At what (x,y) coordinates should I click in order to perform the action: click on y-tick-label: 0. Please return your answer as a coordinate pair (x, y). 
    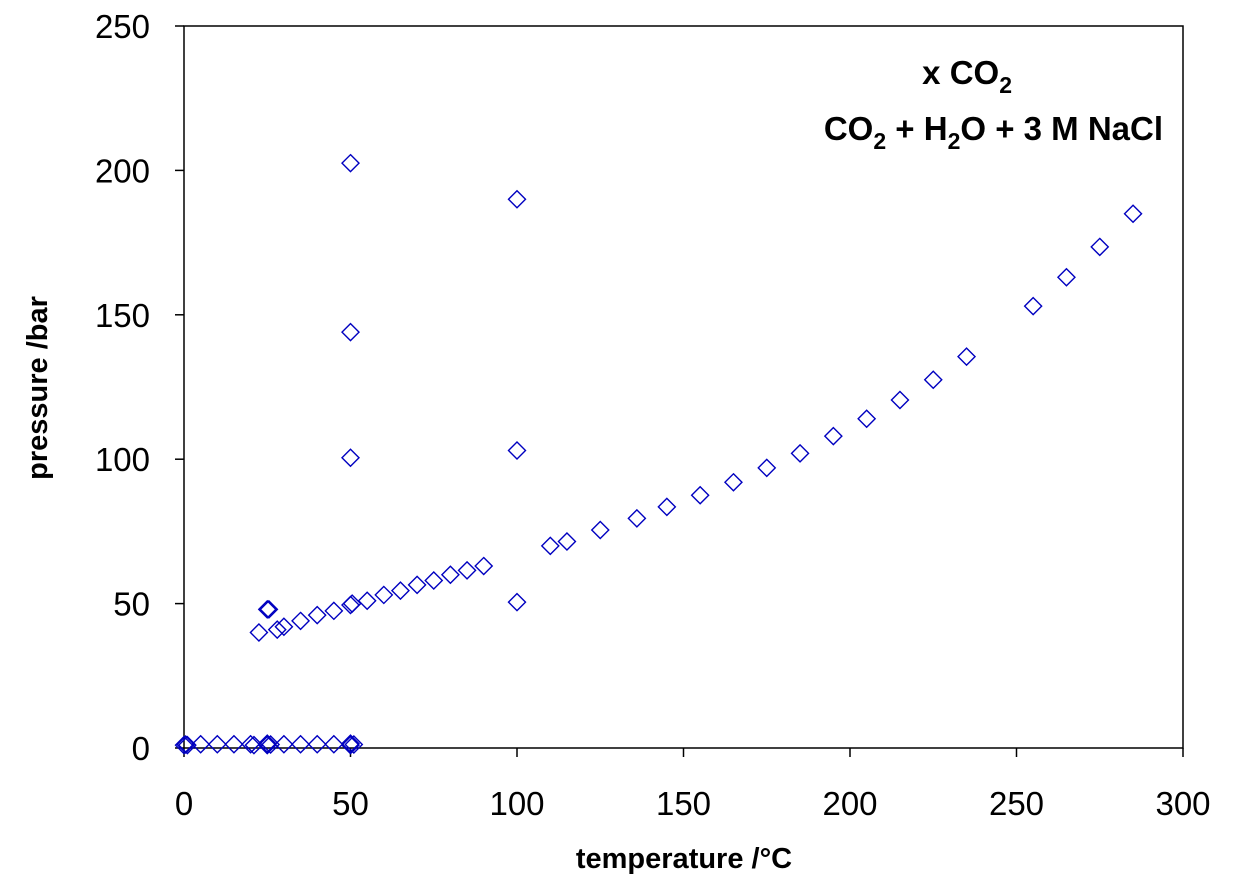
    Looking at the image, I should click on (141, 748).